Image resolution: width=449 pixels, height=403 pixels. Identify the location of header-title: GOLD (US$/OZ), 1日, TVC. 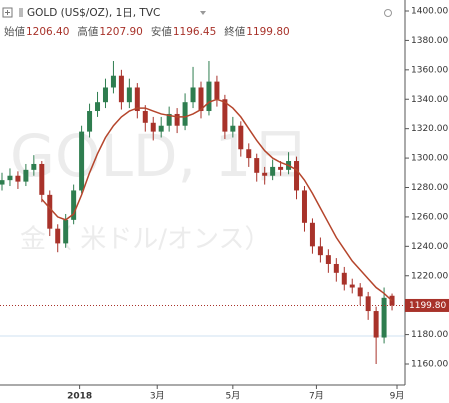
(93, 13).